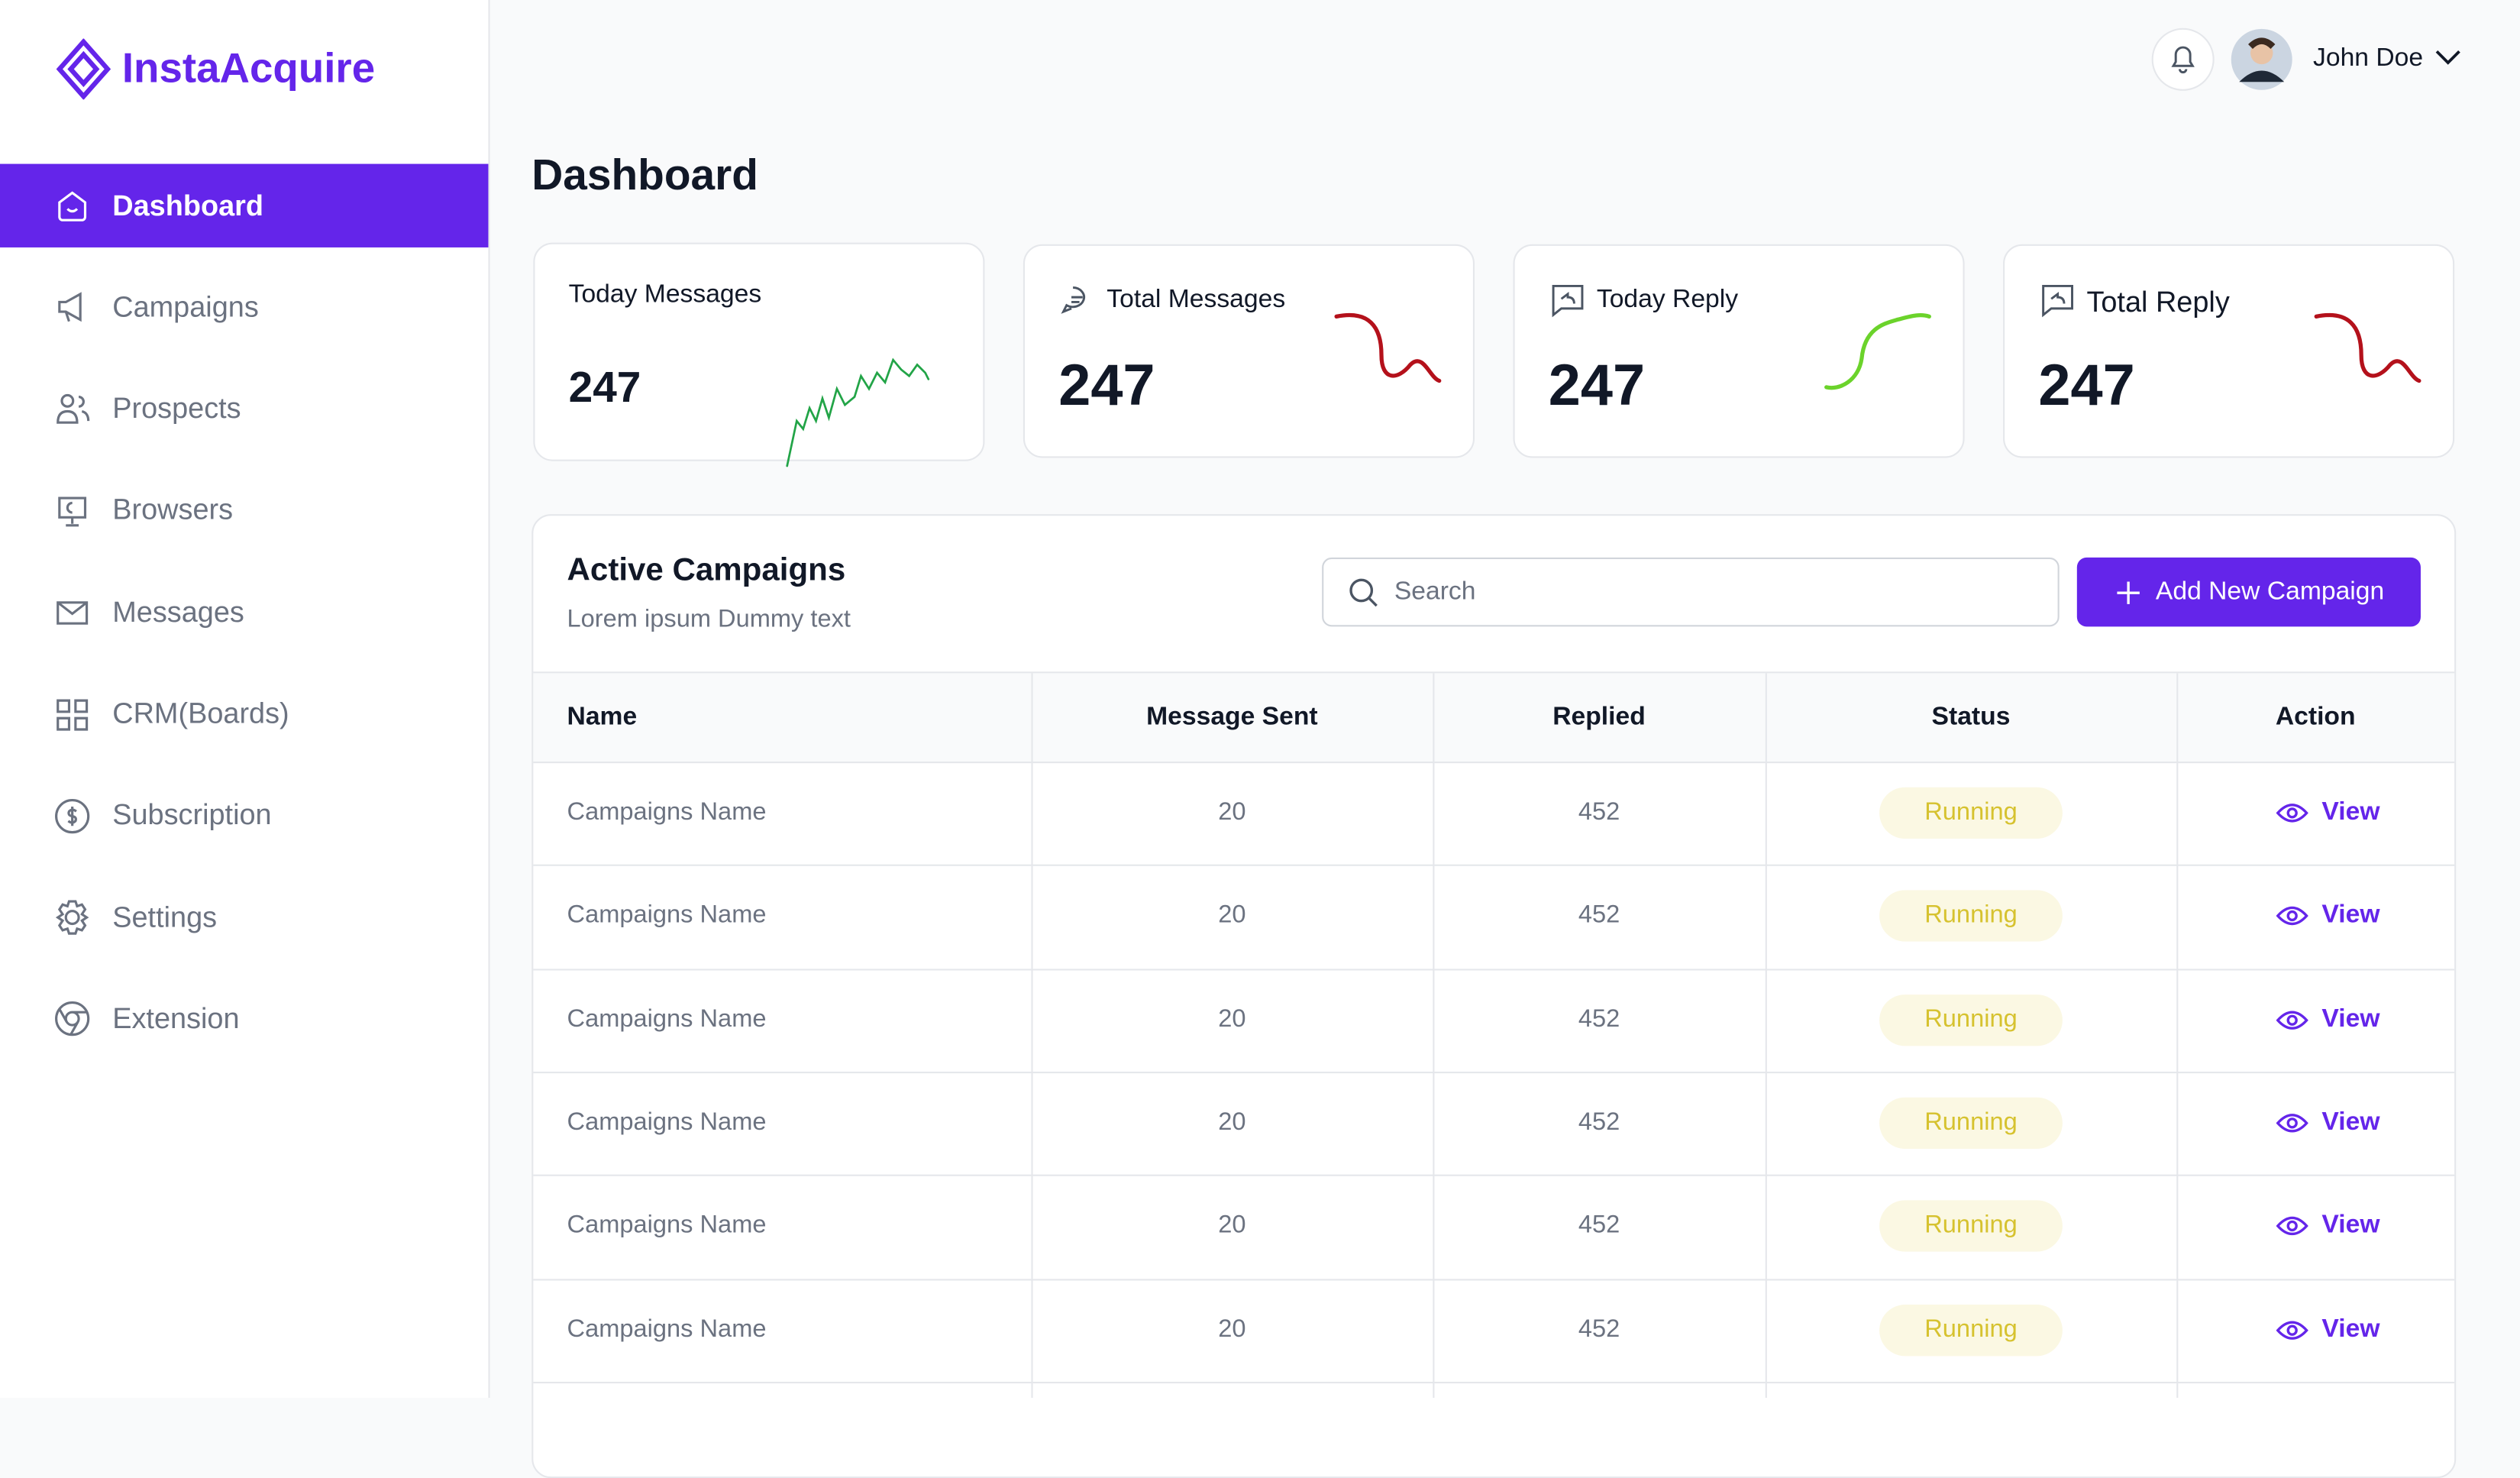 The height and width of the screenshot is (1478, 2520). What do you see at coordinates (176, 1019) in the screenshot?
I see `nav-label: Extension` at bounding box center [176, 1019].